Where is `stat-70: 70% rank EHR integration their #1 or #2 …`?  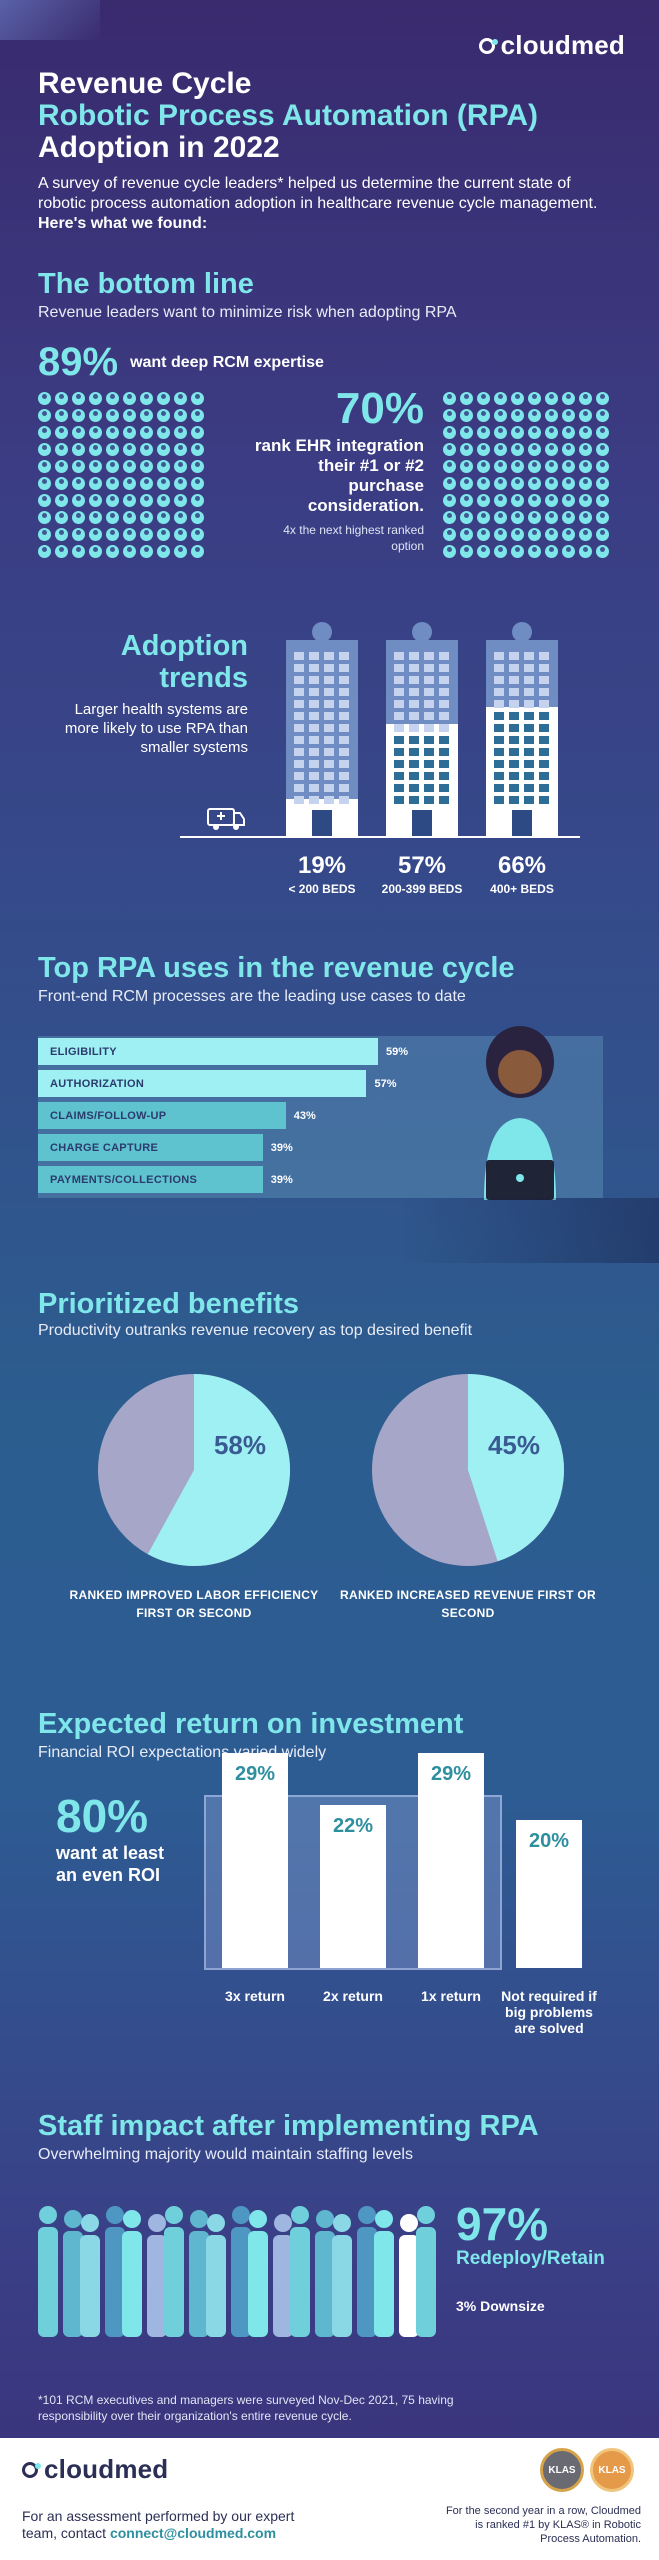 stat-70: 70% rank EHR integration their #1 or #2 … is located at coordinates (338, 470).